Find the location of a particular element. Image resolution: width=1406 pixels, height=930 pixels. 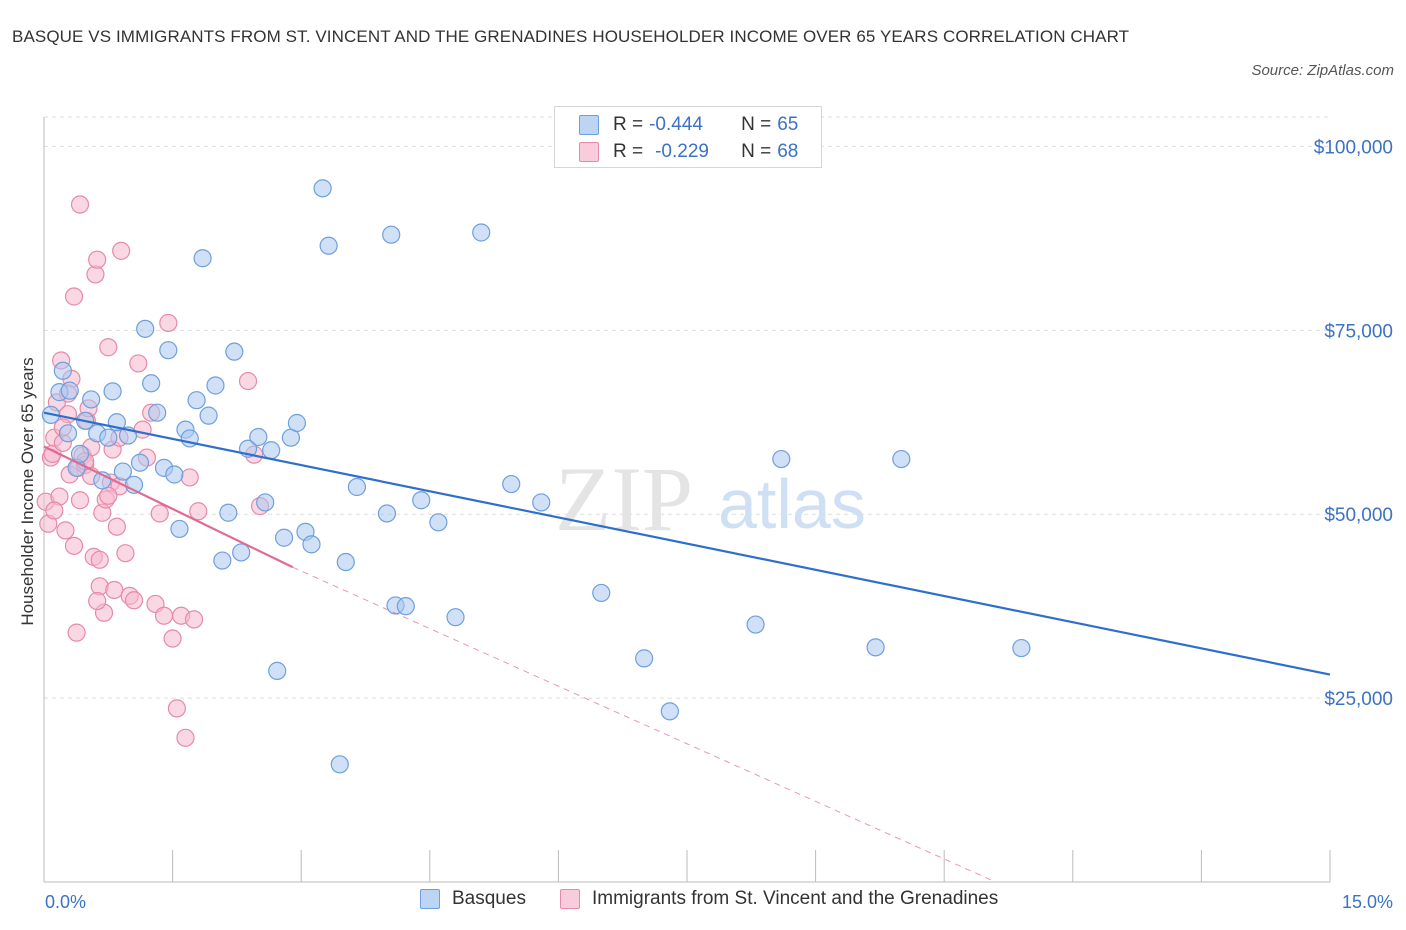

watermark-atlas: atlas is located at coordinates (792, 504).